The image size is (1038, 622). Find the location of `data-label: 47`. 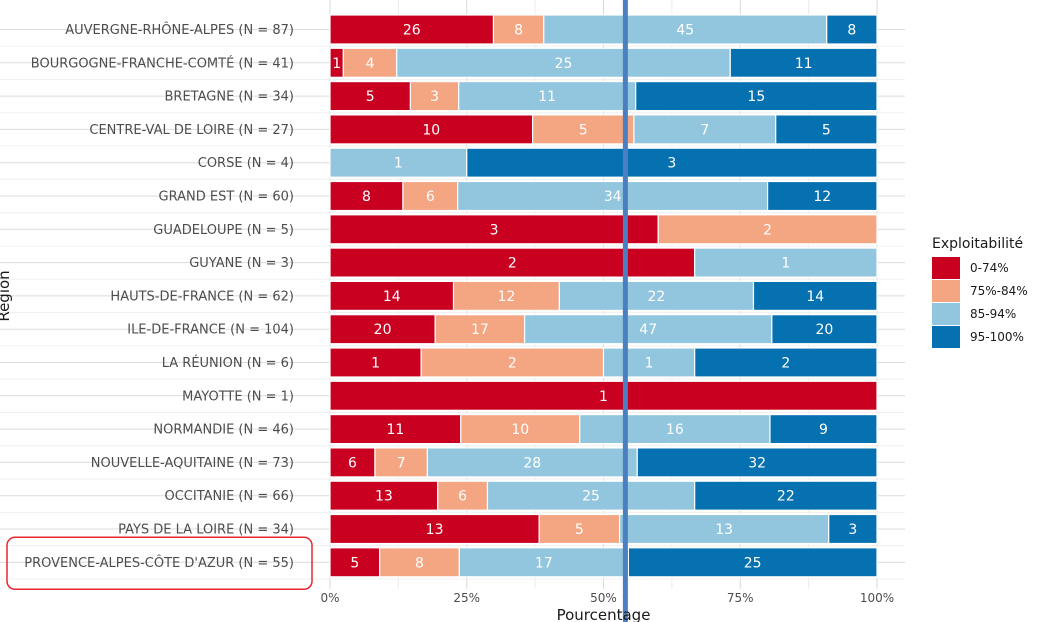

data-label: 47 is located at coordinates (648, 330).